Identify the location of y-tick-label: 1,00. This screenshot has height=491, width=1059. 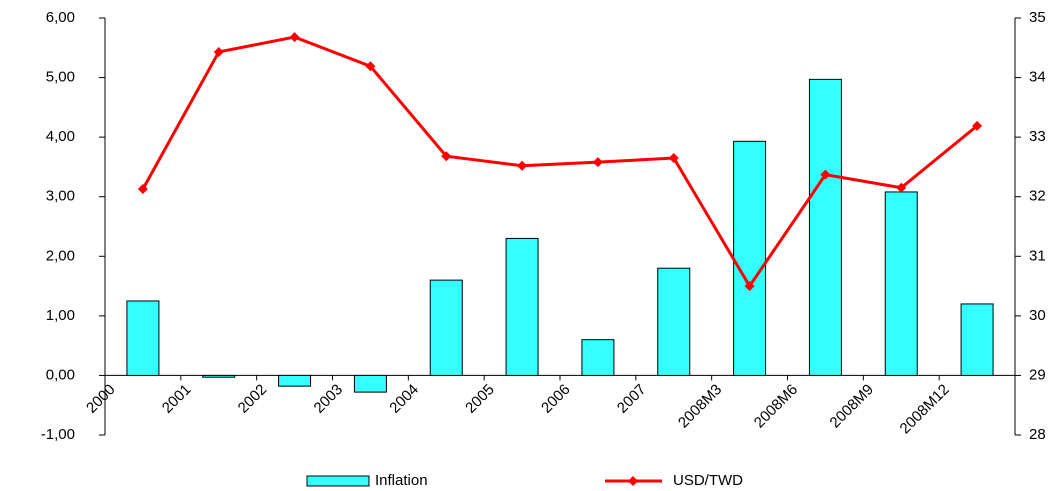
(60, 315).